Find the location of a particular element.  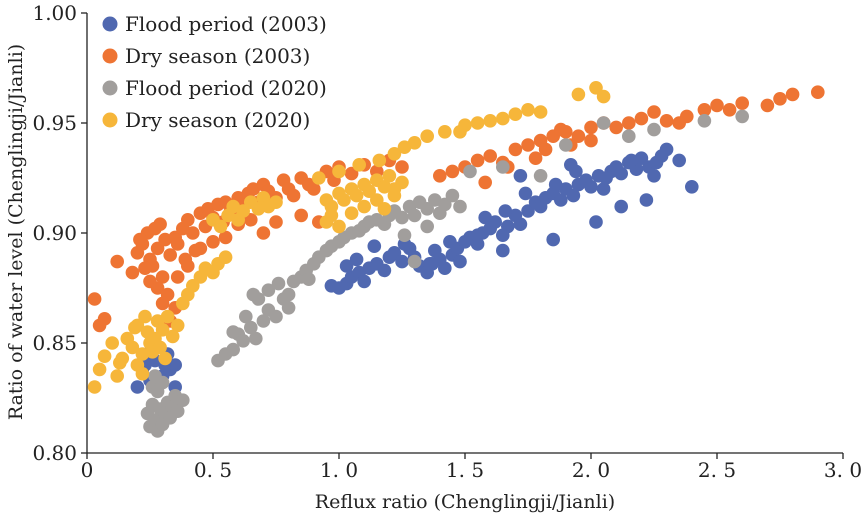

legend-label: Flood period (2003) is located at coordinates (226, 24).